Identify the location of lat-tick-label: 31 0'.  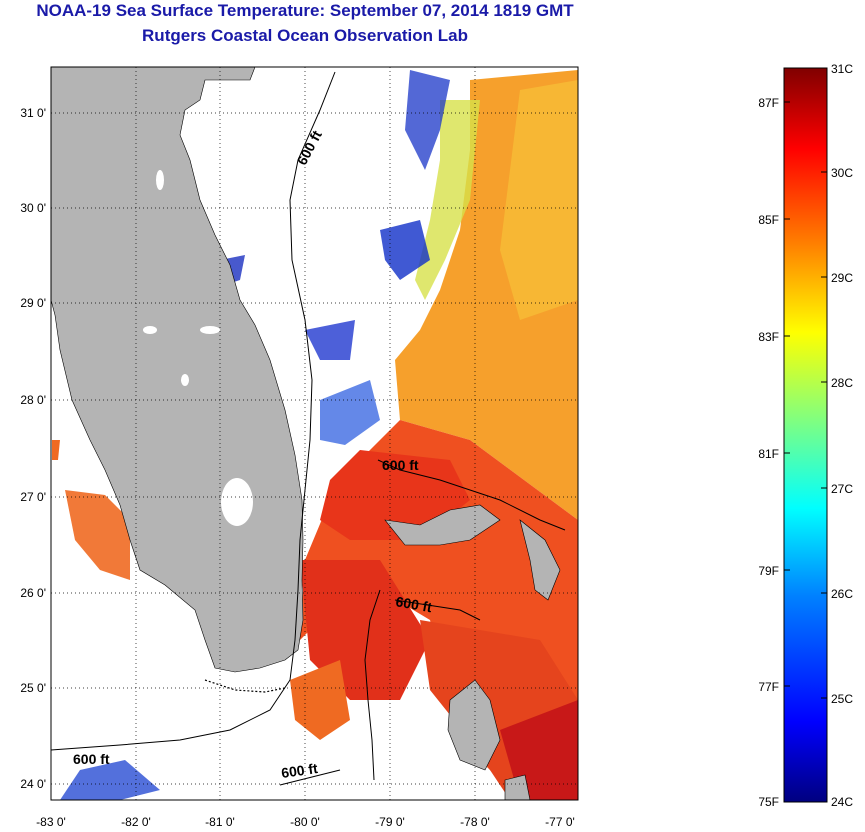
(33, 113).